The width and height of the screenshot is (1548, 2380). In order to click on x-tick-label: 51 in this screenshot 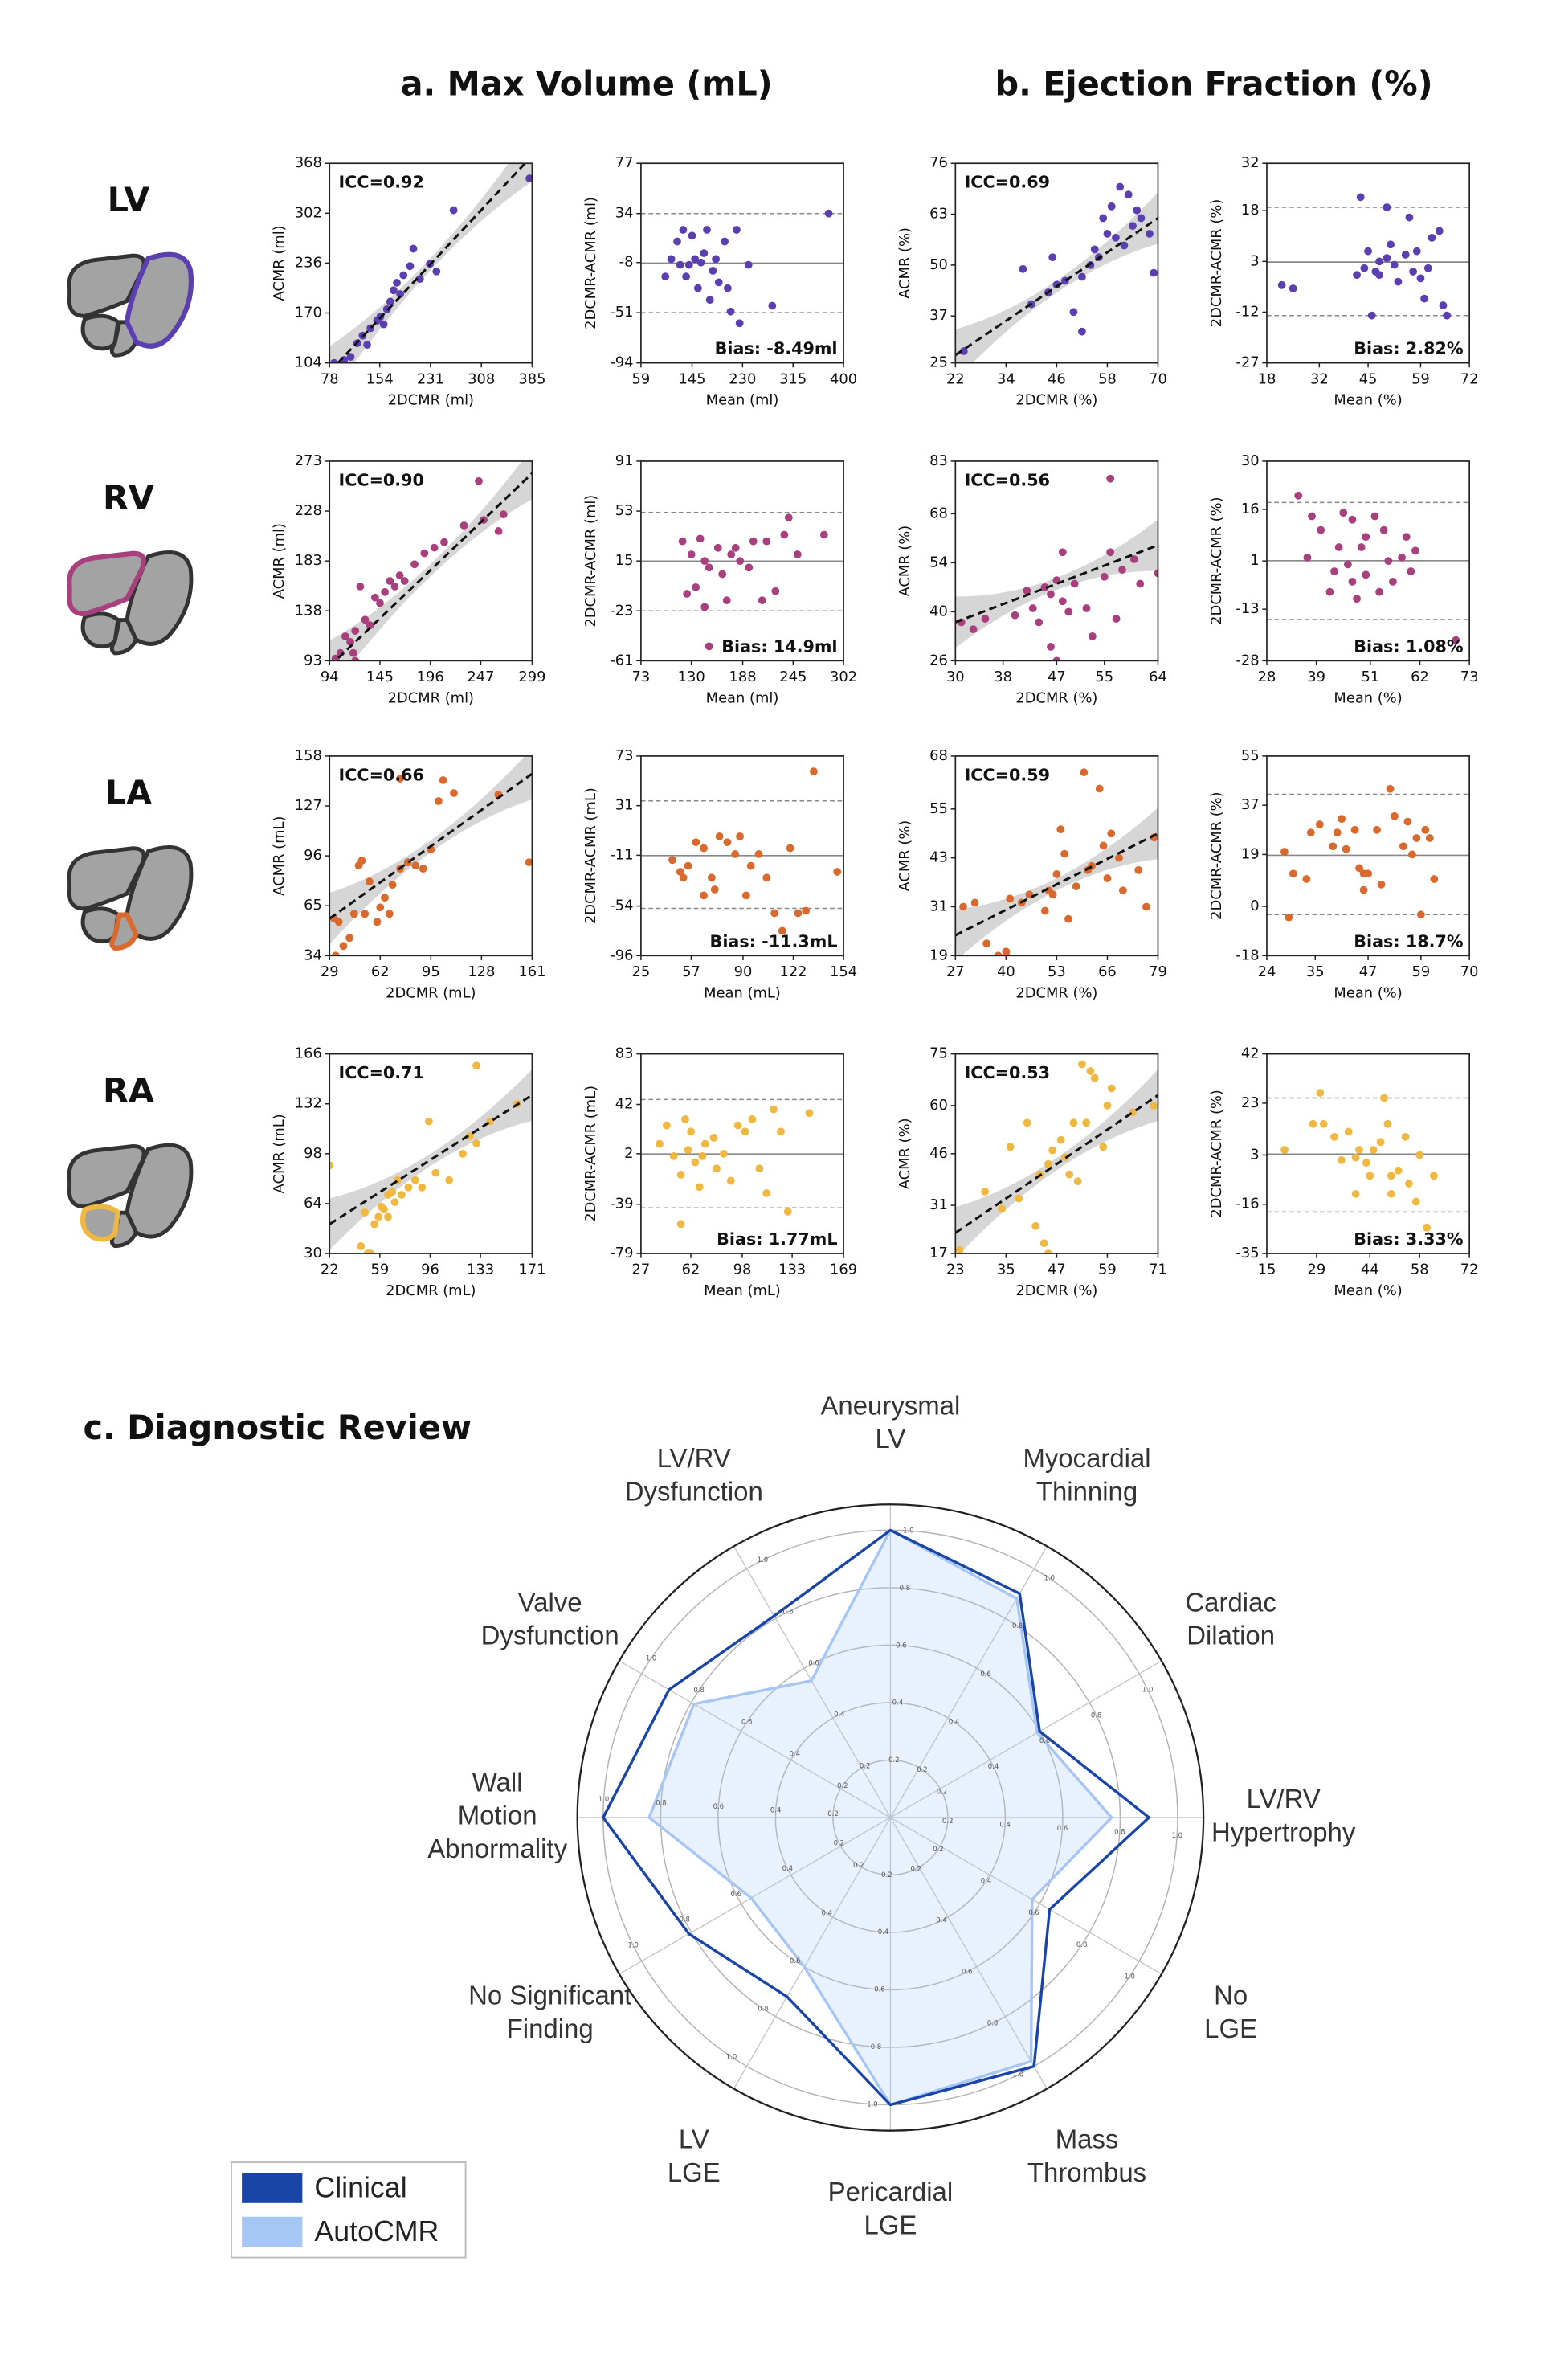, I will do `click(1370, 677)`.